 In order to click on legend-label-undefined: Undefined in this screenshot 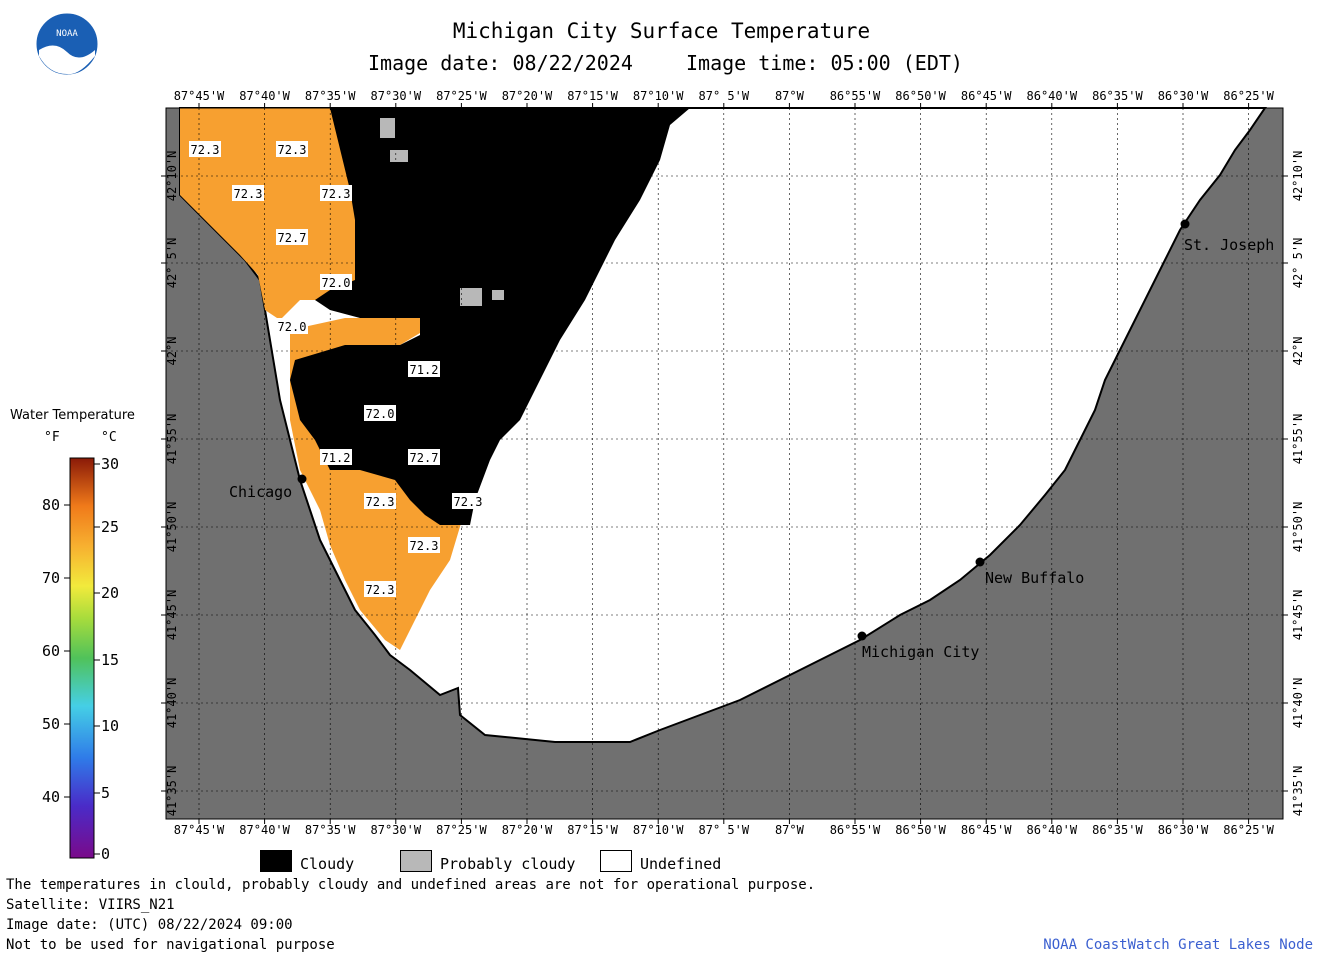, I will do `click(681, 864)`.